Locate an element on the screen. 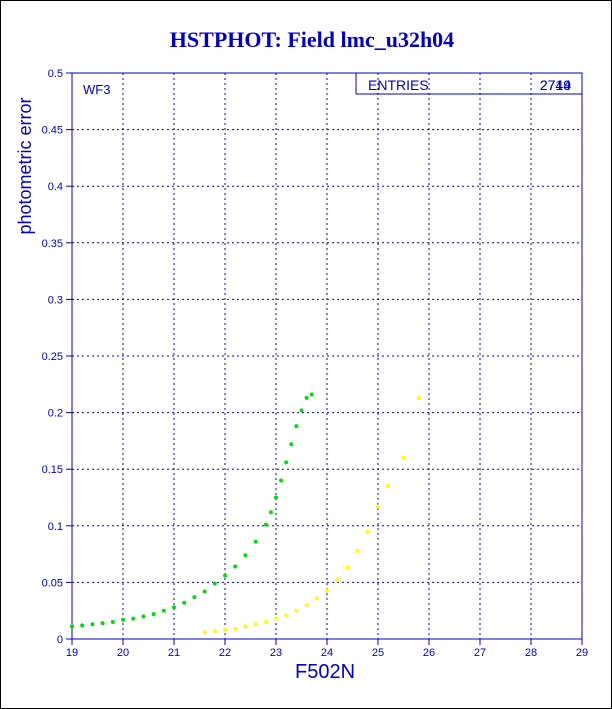  y-tick-label: 0.4 is located at coordinates (55, 187).